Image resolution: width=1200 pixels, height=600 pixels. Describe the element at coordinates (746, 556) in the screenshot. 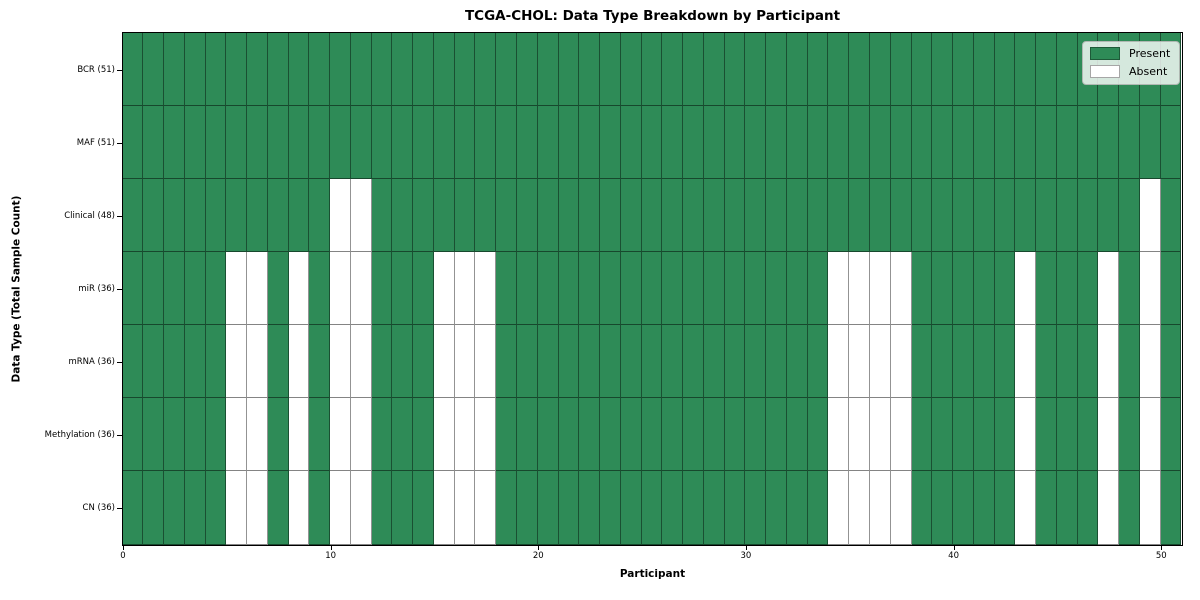

I see `x-tick-label: 30` at that location.